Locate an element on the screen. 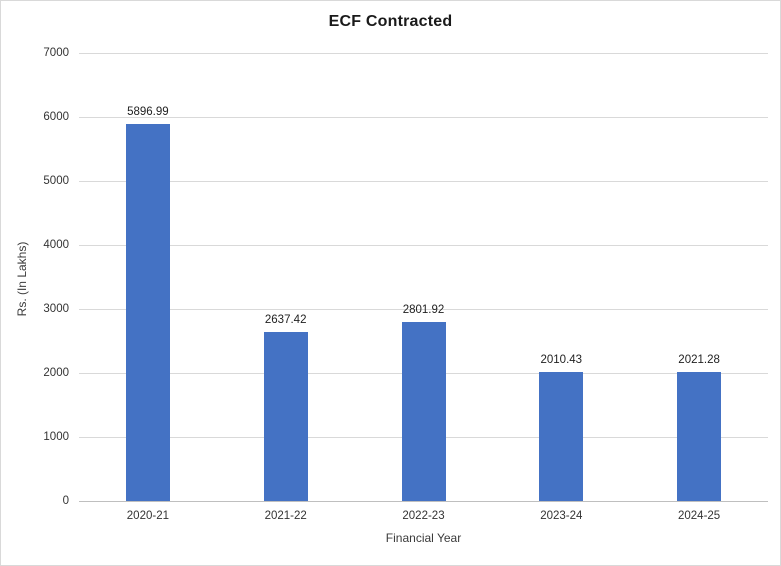  x-axis-title: Financial Year is located at coordinates (423, 538).